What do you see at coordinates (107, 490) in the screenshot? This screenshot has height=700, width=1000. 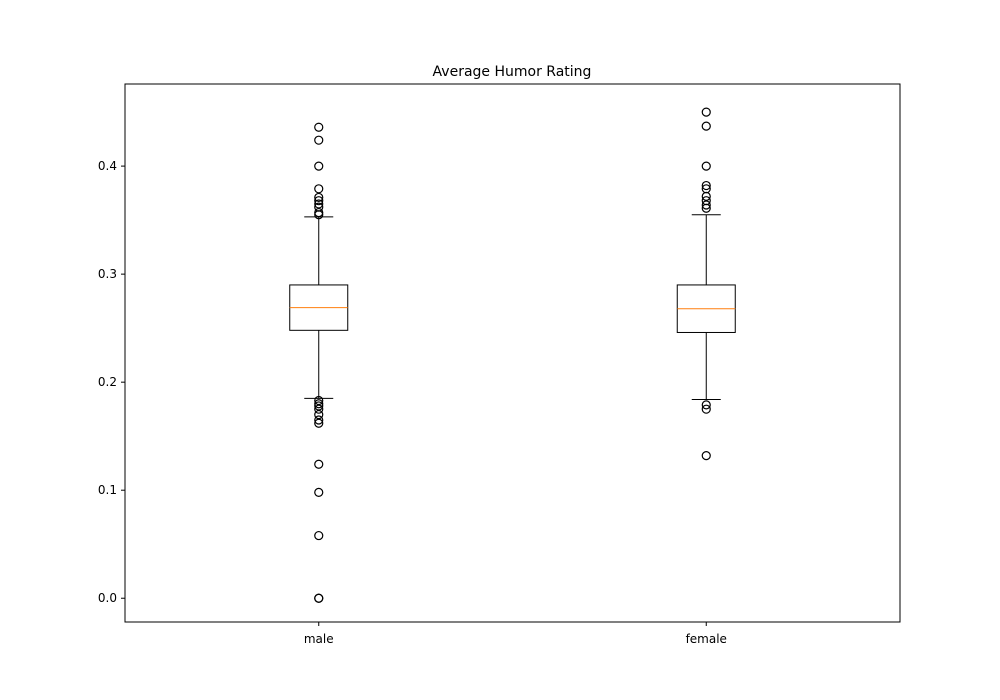 I see `y-tick-label: 0.1` at bounding box center [107, 490].